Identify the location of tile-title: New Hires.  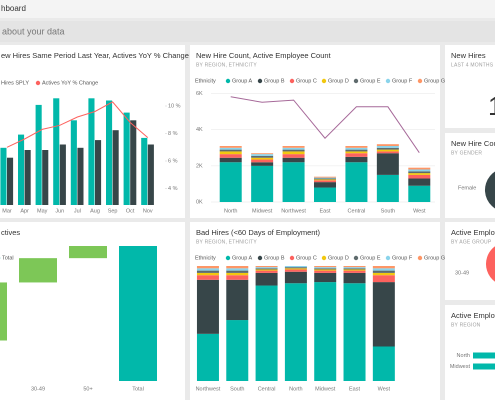
(468, 55).